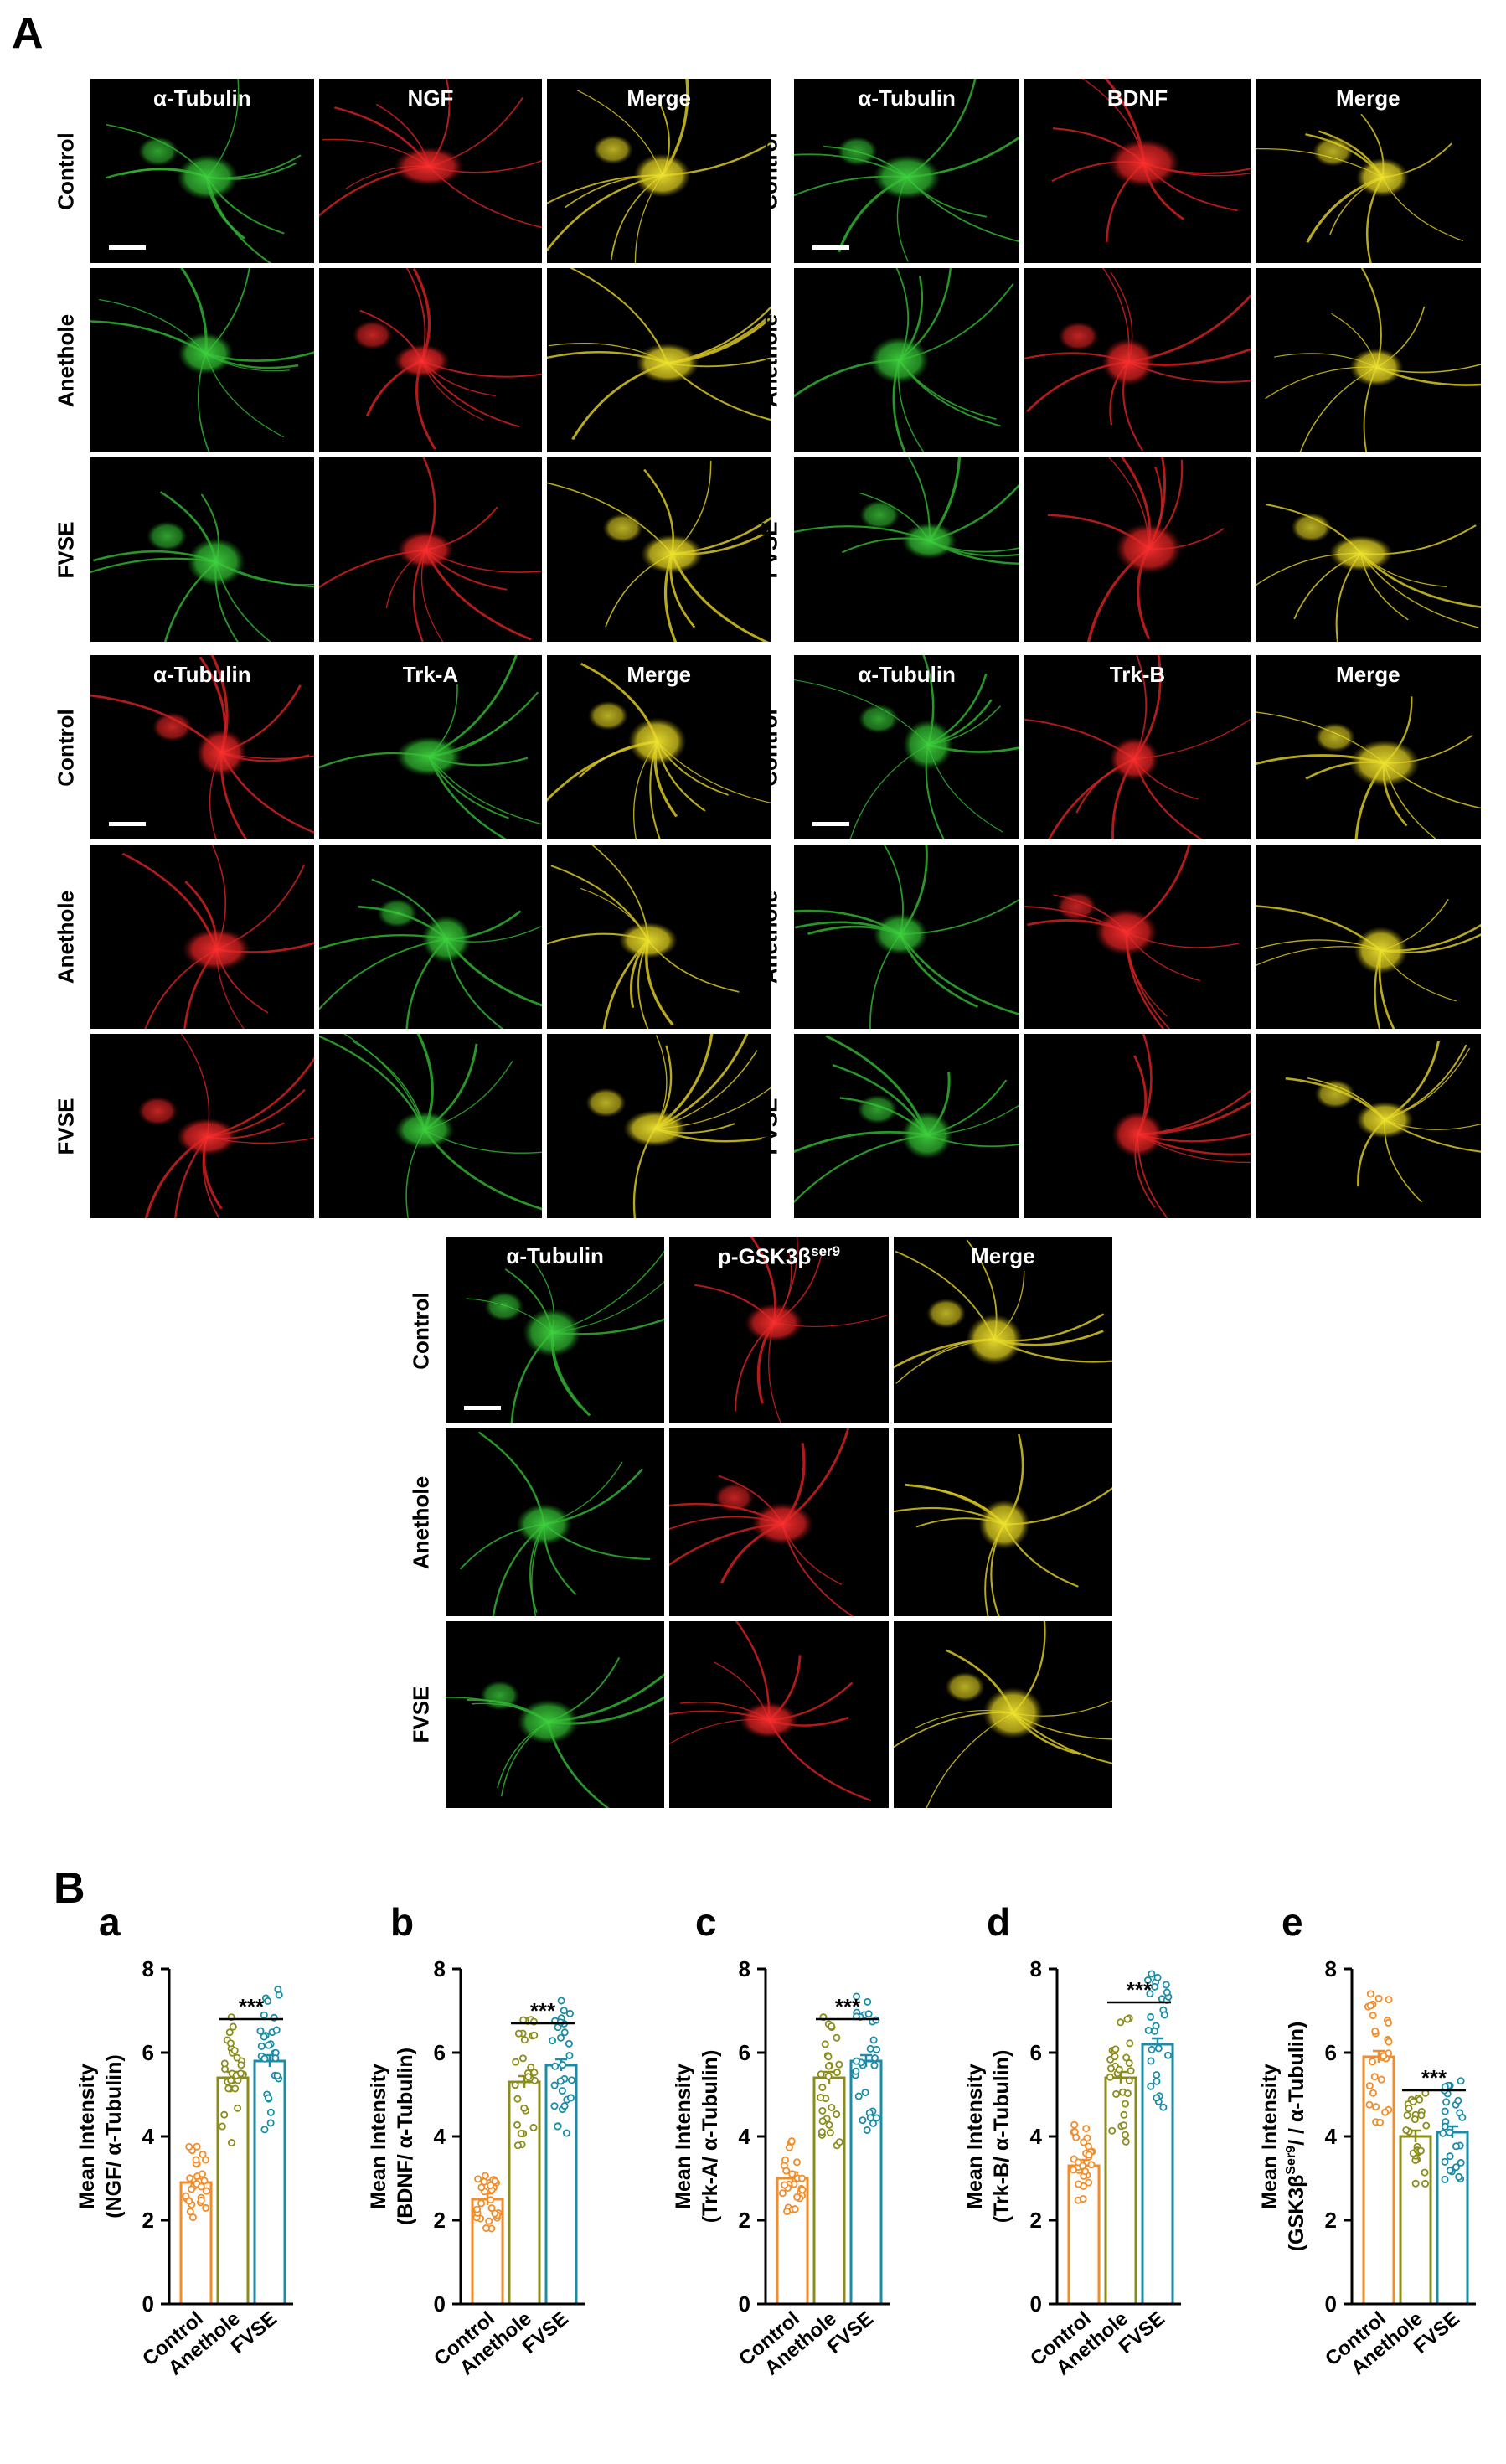 Image resolution: width=1506 pixels, height=2464 pixels. Describe the element at coordinates (1331, 2304) in the screenshot. I see `y-tick-label: 0` at that location.